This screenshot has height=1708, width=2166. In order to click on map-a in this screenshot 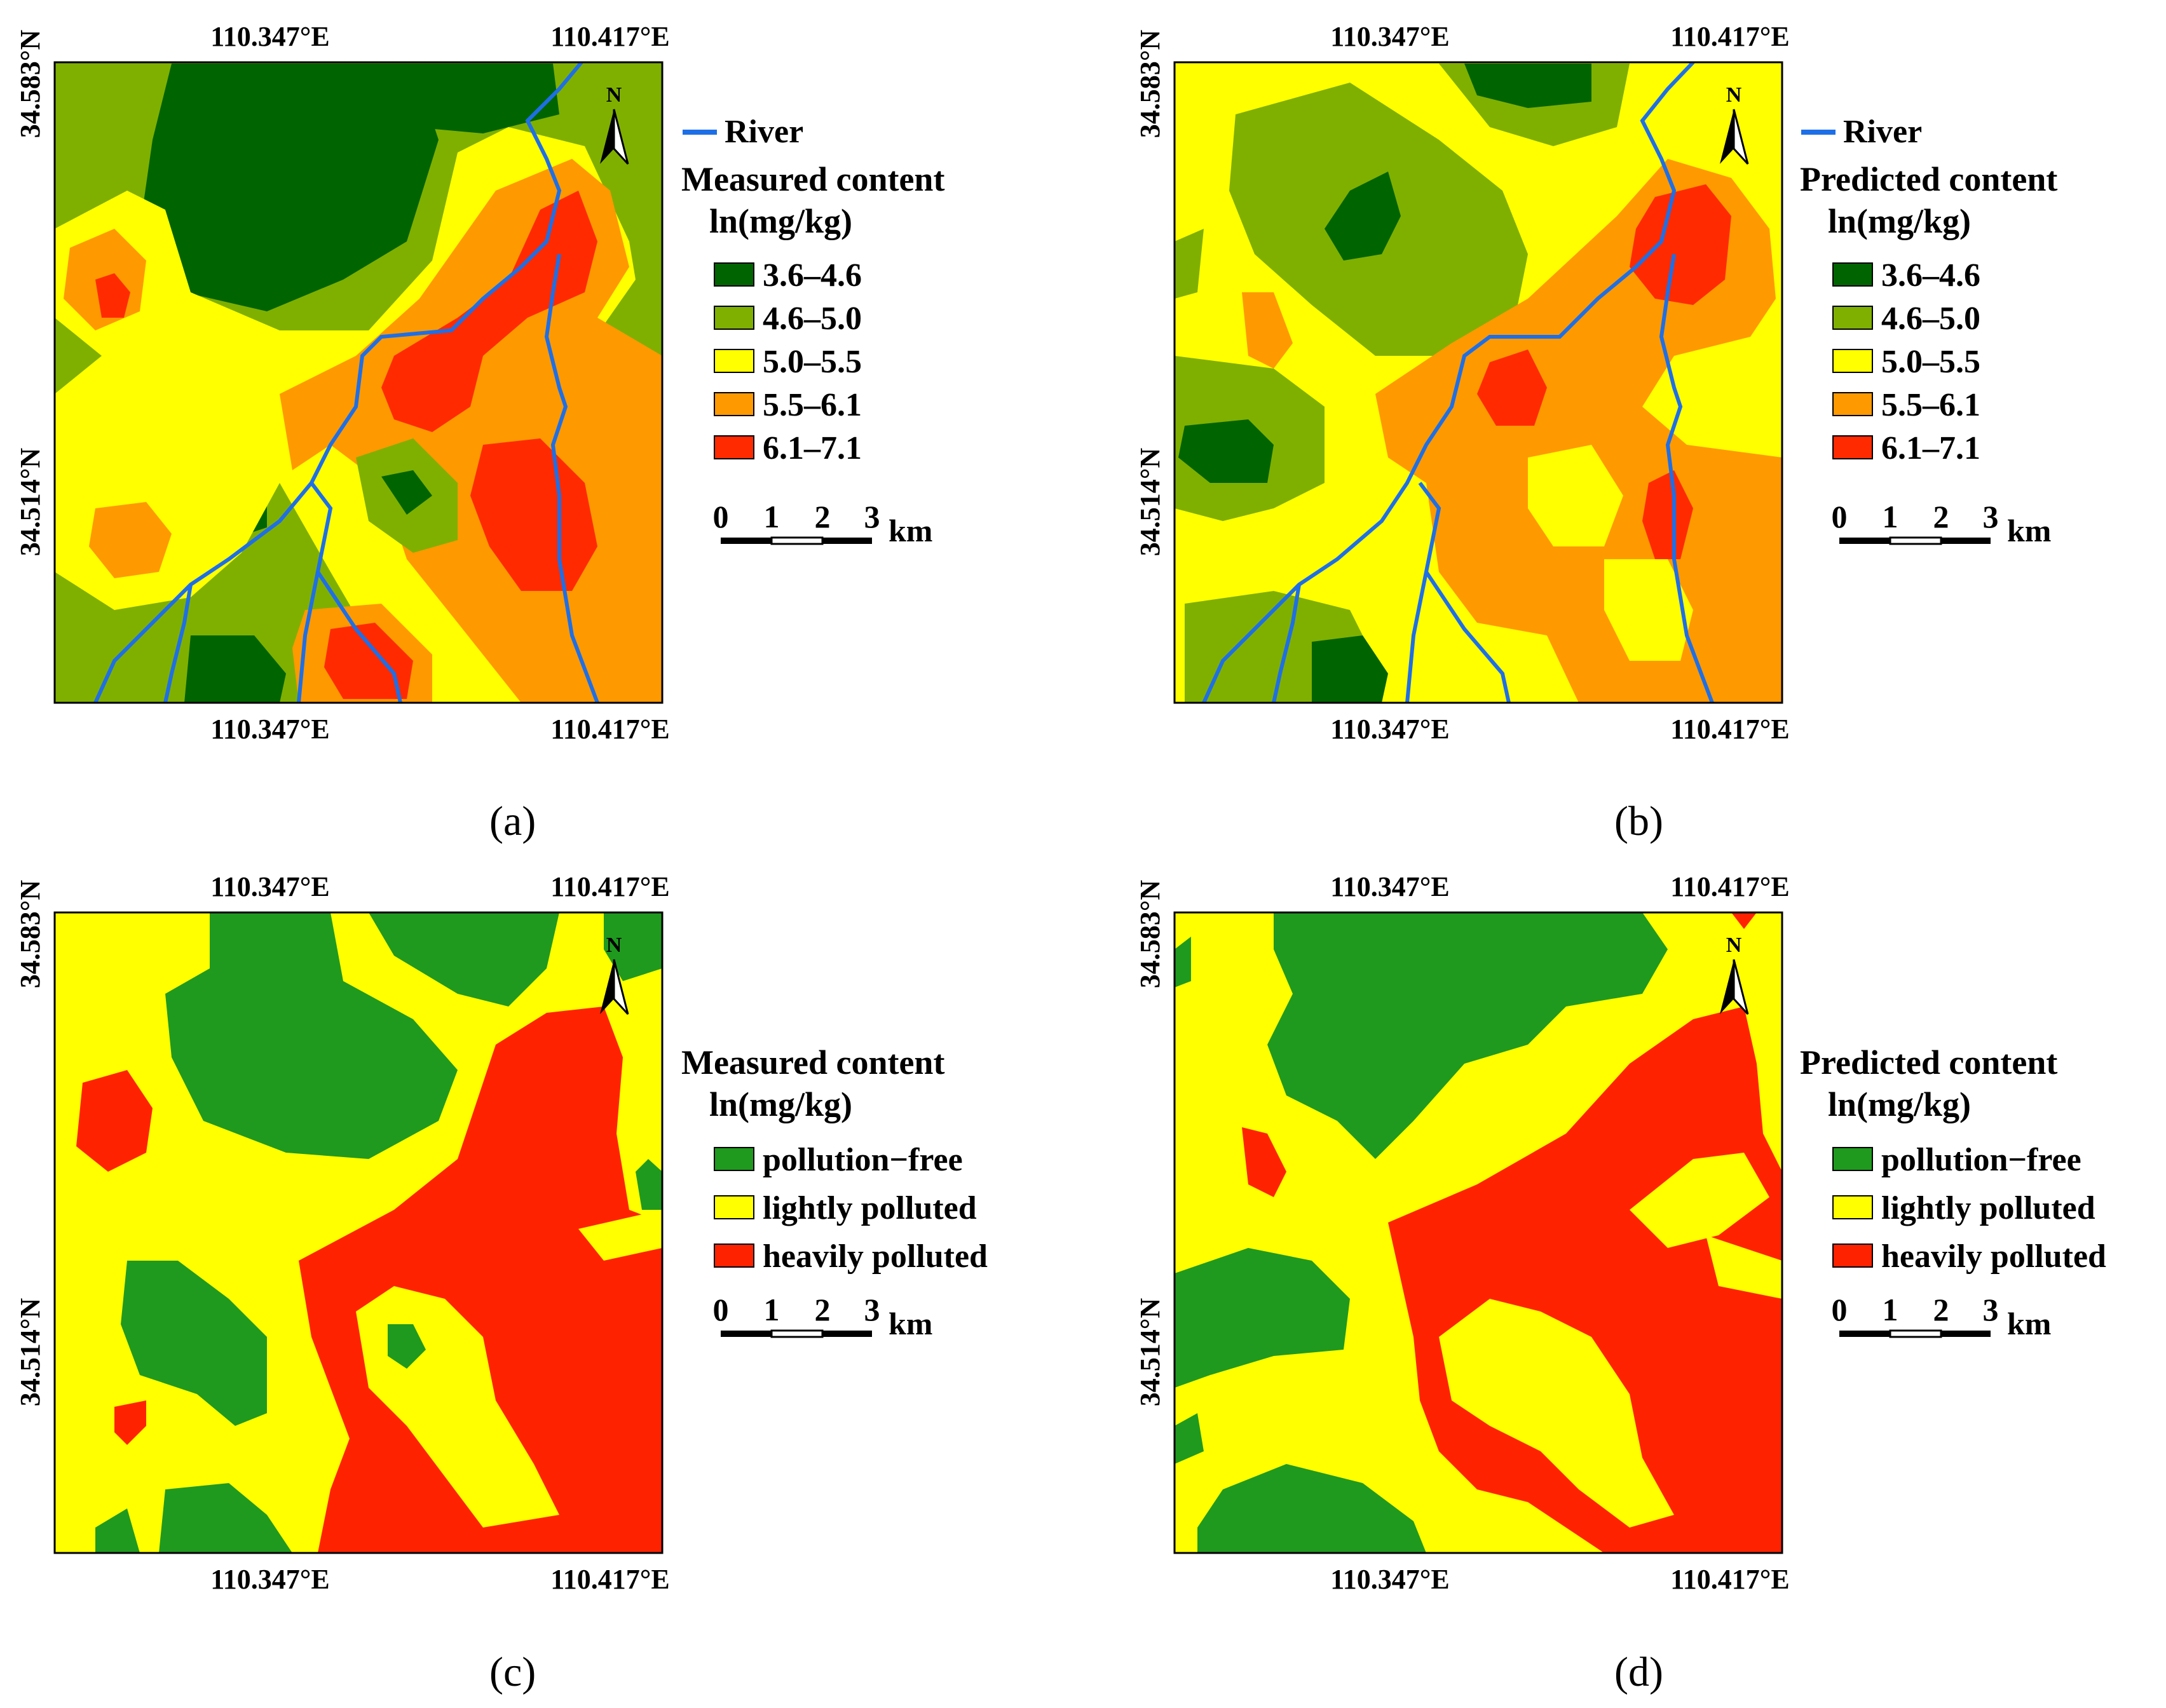, I will do `click(358, 382)`.